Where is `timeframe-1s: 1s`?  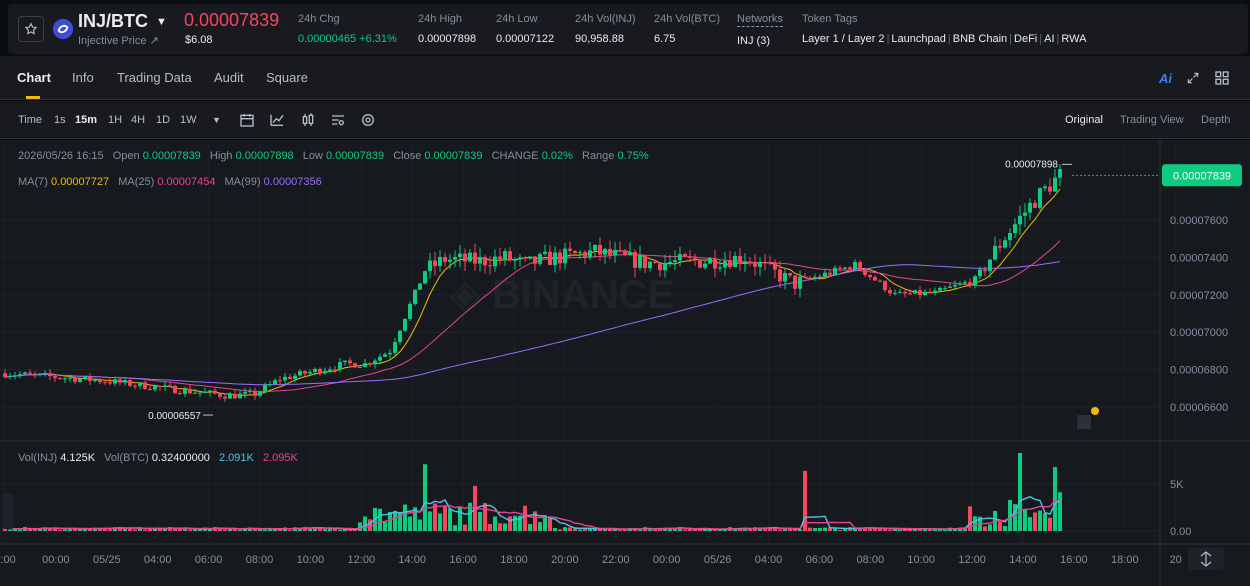 timeframe-1s: 1s is located at coordinates (60, 120).